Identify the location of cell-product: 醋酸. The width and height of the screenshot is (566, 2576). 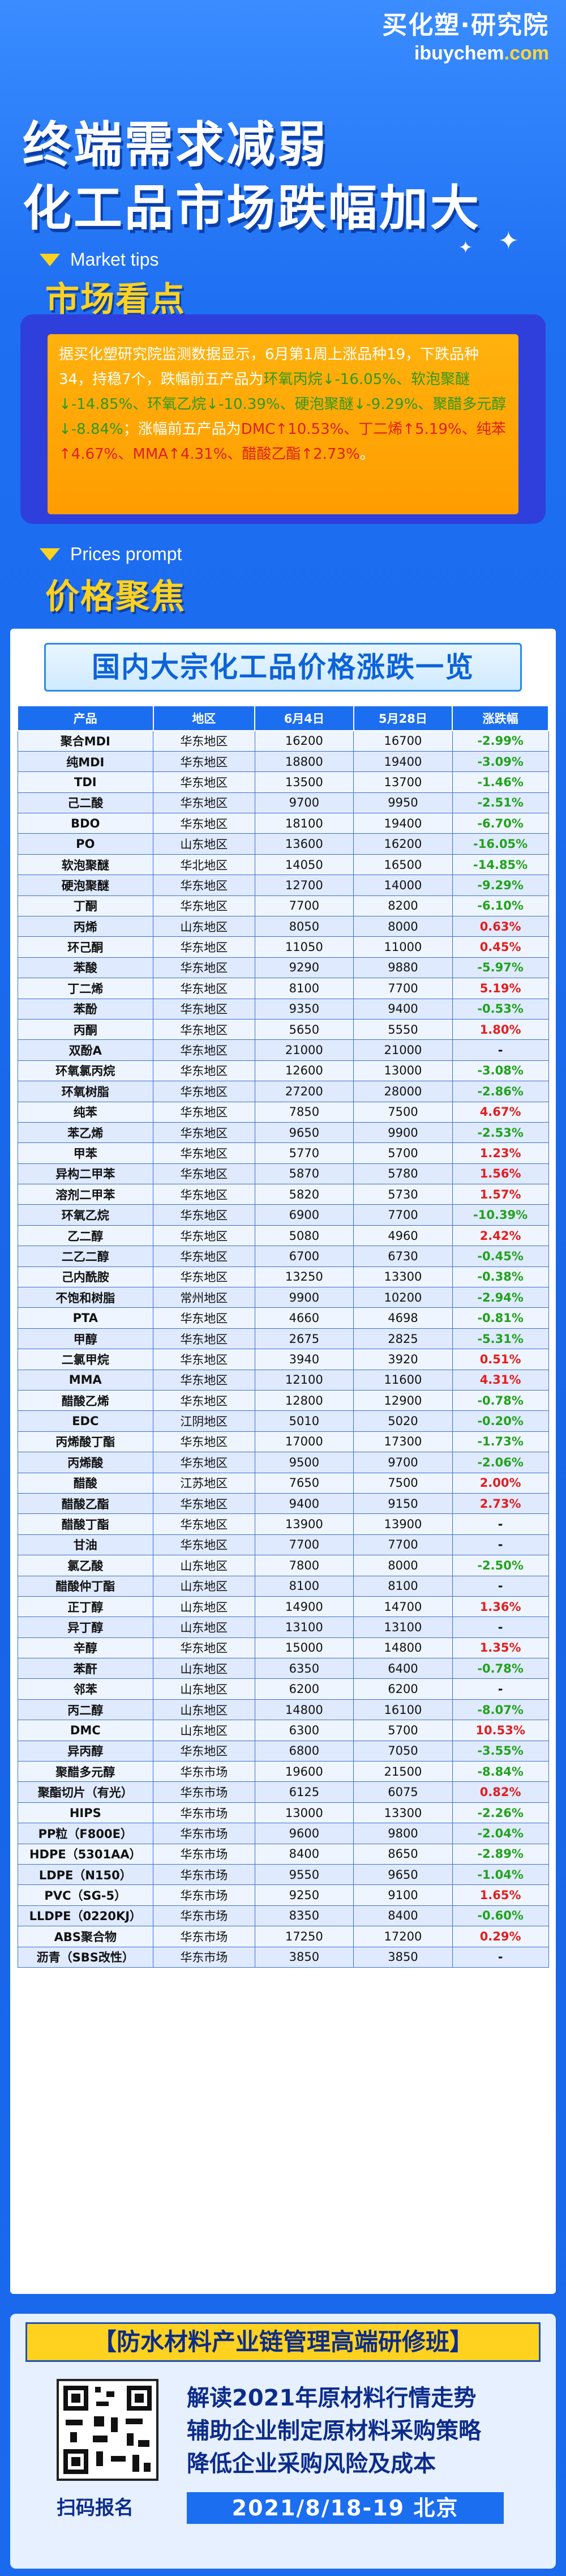
(85, 1483).